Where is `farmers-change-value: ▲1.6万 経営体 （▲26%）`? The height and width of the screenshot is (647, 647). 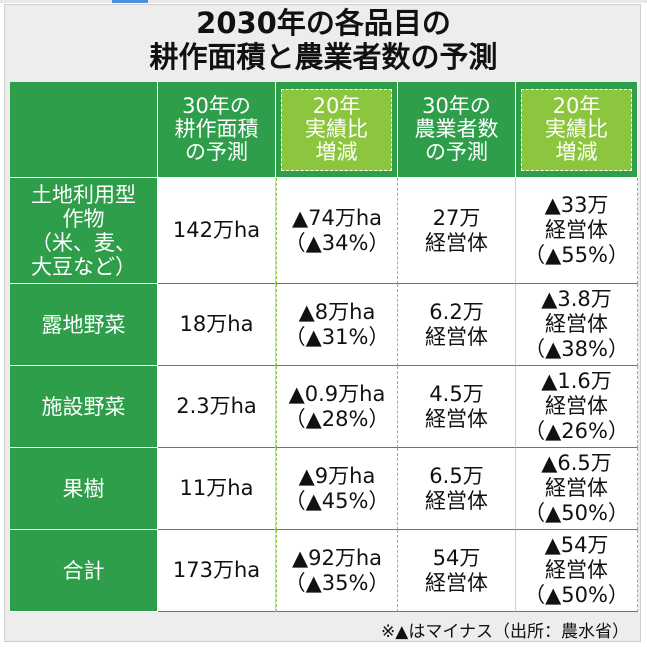
farmers-change-value: ▲1.6万 経営体 （▲26%） is located at coordinates (577, 407).